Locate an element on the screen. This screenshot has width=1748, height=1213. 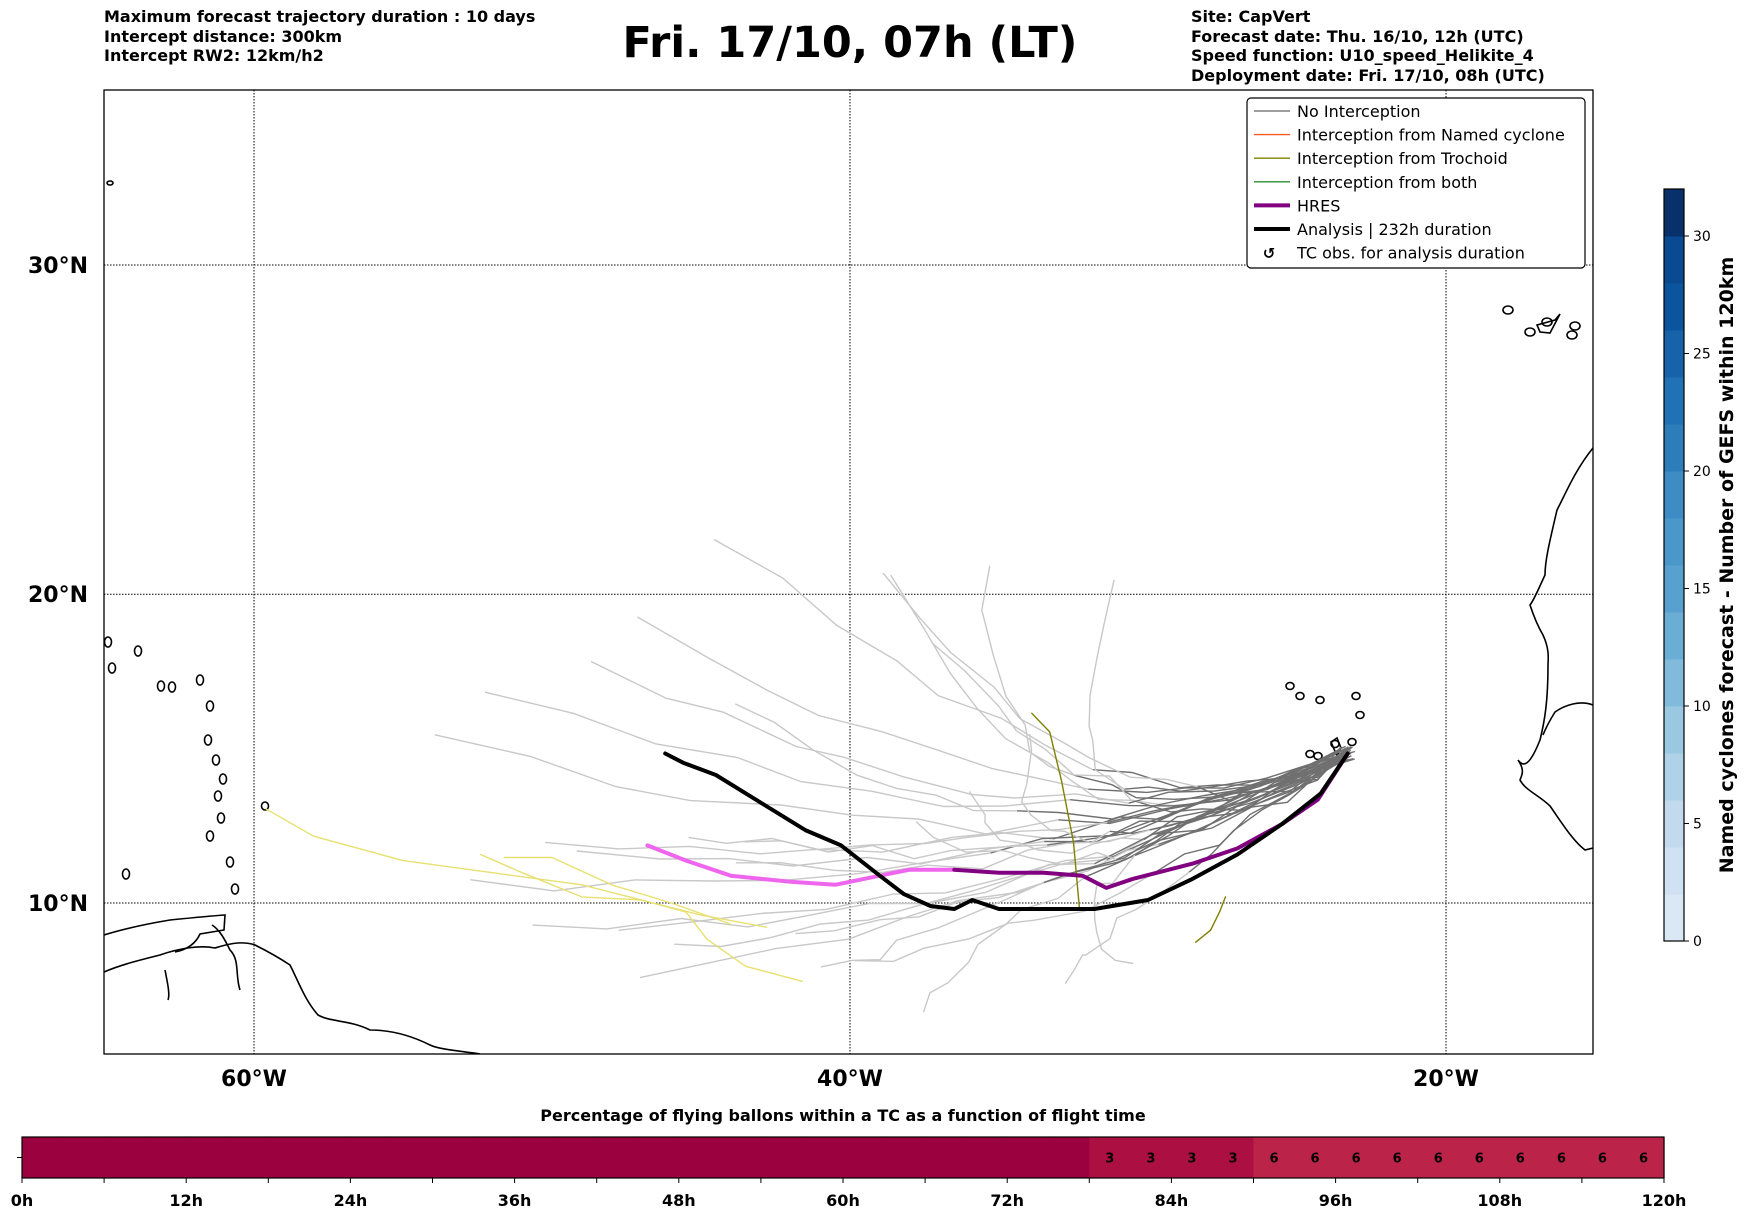
colorbar-tick-label: 25 is located at coordinates (1702, 355).